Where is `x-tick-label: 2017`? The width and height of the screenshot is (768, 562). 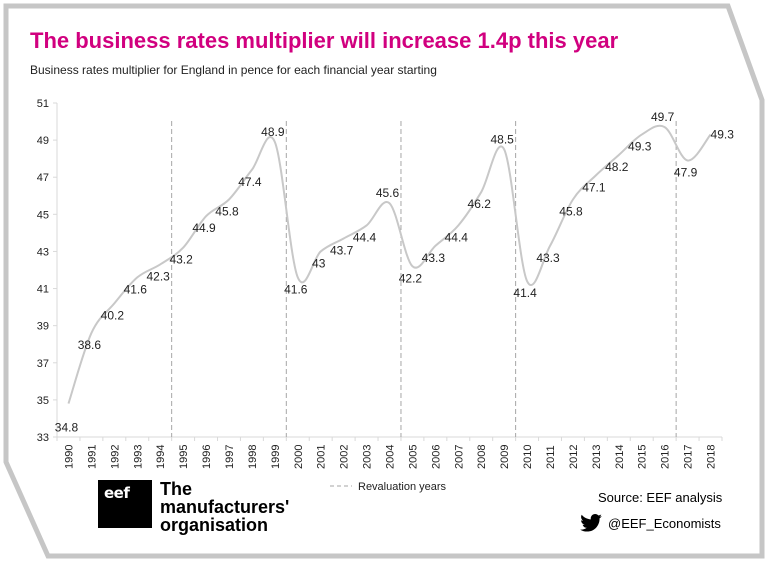 x-tick-label: 2017 is located at coordinates (689, 457).